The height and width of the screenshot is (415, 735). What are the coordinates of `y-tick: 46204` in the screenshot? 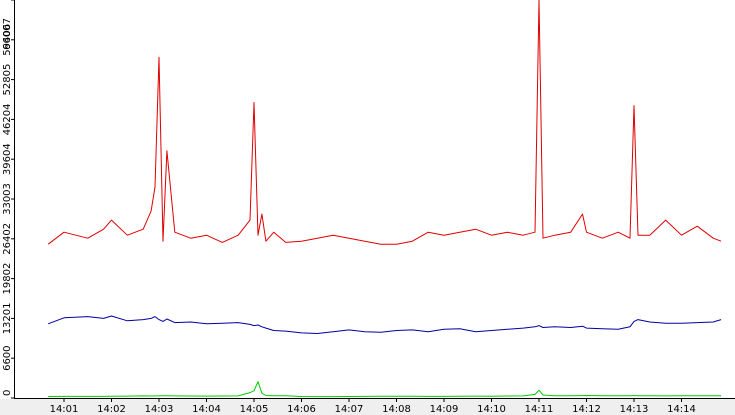 It's located at (8, 119).